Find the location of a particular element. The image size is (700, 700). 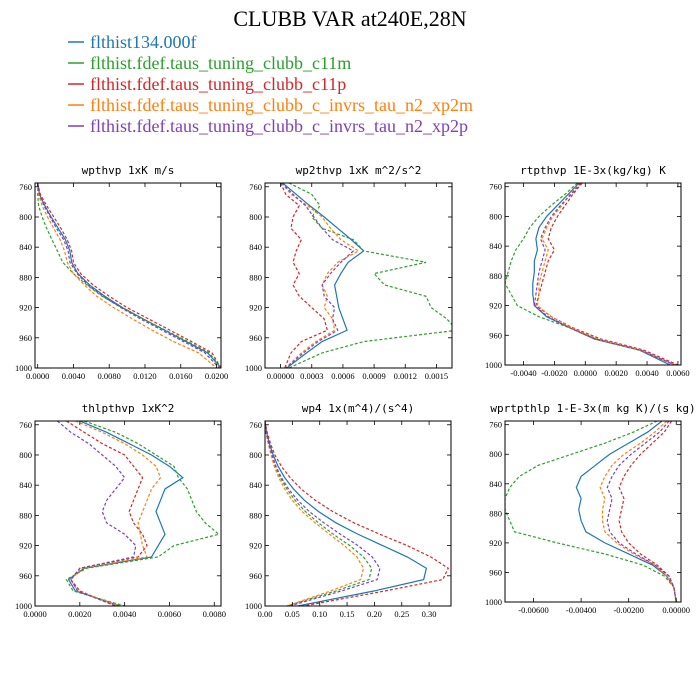

x-tick-label: 0.0160 is located at coordinates (180, 376).